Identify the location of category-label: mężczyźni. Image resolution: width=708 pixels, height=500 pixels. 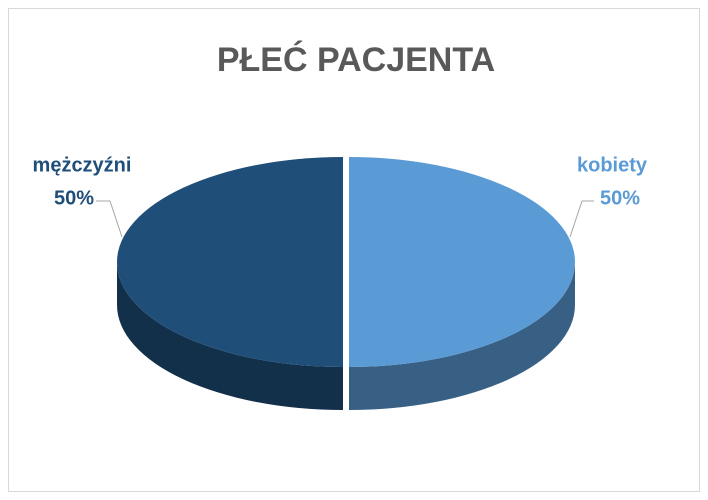
(82, 165).